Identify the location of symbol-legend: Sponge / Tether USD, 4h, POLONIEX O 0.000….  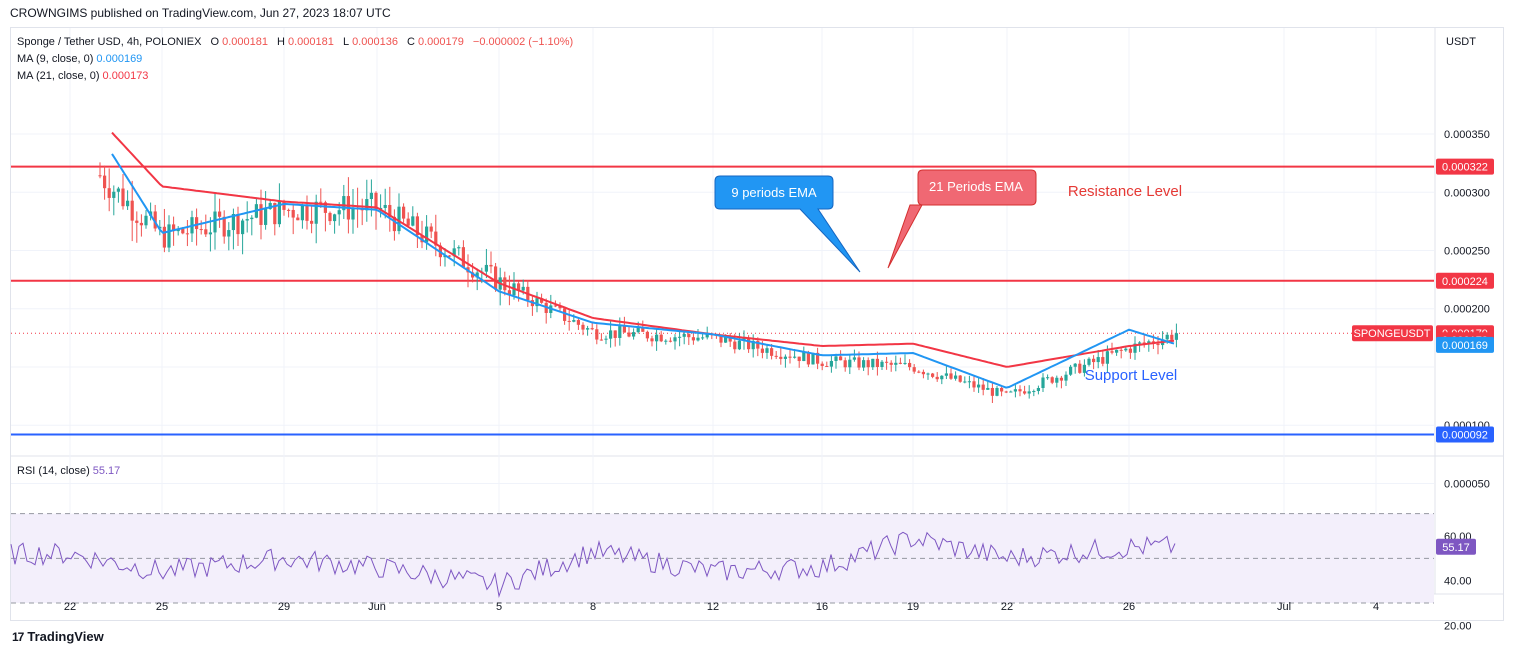
(295, 42).